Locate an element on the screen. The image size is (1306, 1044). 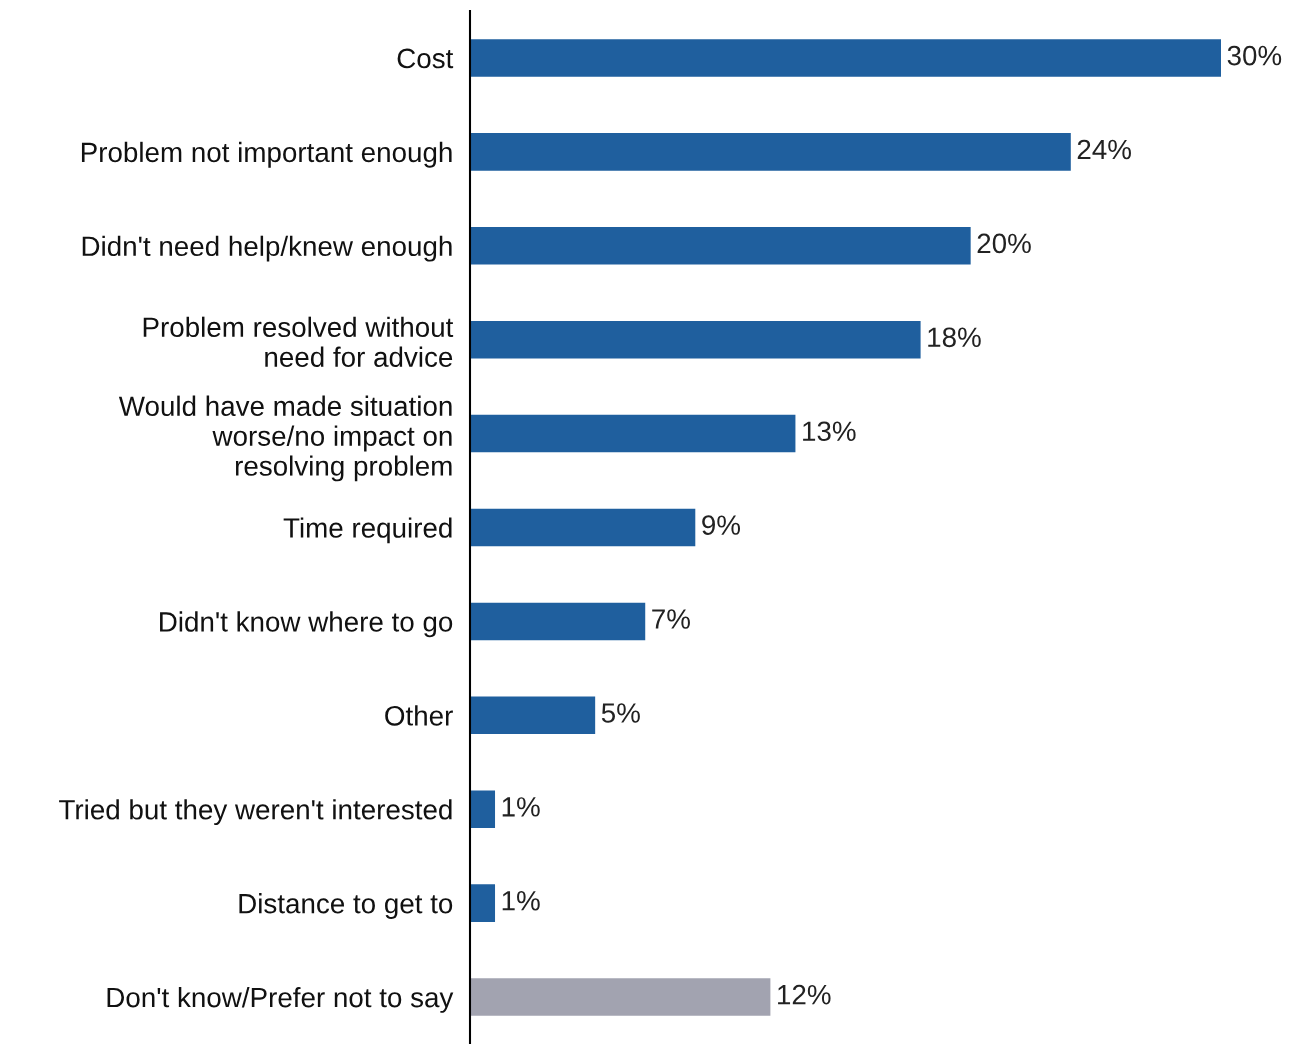
y-tick-label: Other is located at coordinates (419, 715).